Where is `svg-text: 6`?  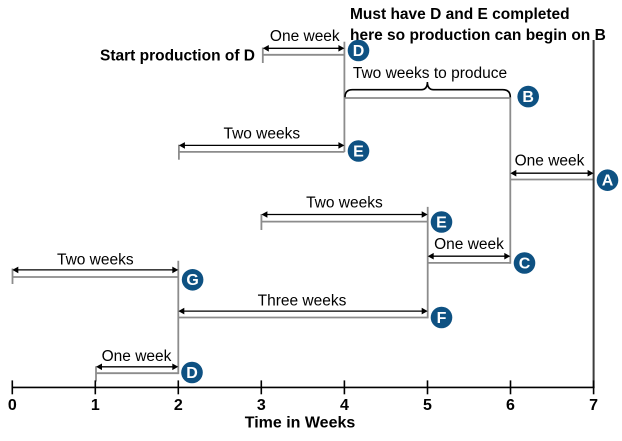 svg-text: 6 is located at coordinates (510, 405).